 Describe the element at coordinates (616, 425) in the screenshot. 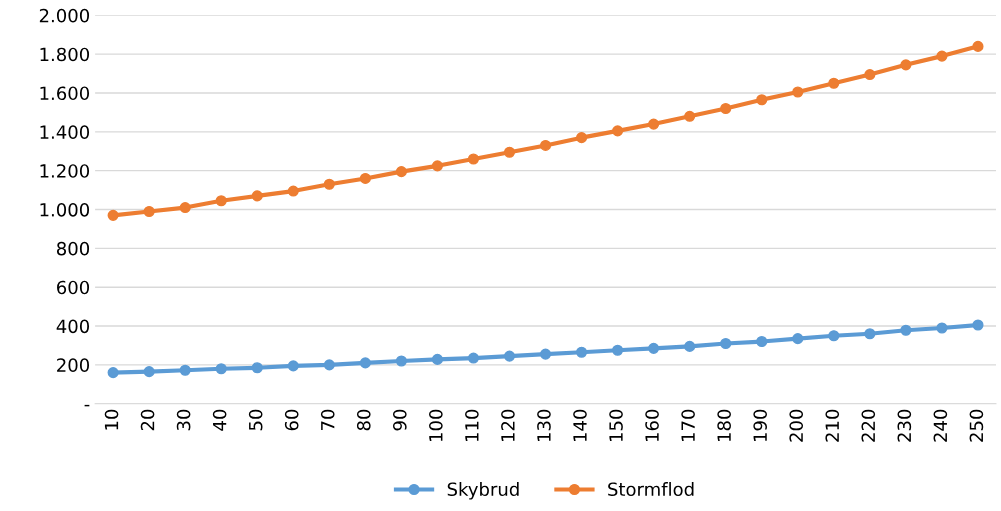

I see `x-tick-label: 150` at that location.